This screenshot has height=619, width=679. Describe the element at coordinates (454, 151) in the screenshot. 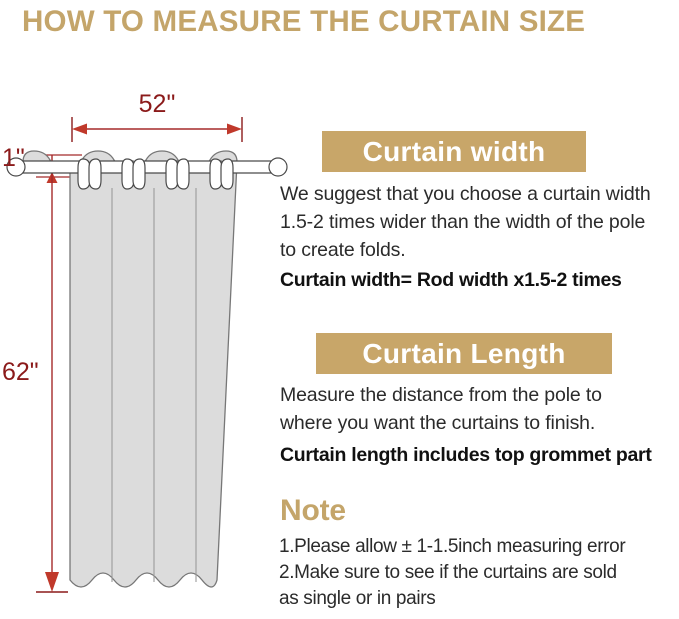

I see `section-banner-curtain-width: Curtain width` at that location.